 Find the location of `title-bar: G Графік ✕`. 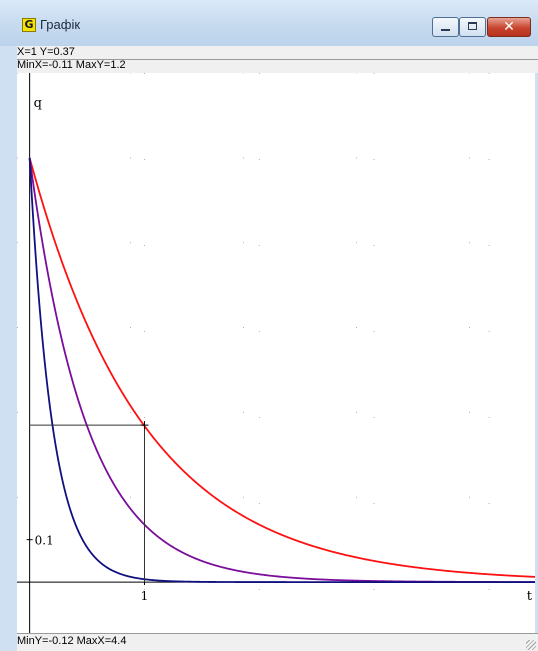

title-bar: G Графік ✕ is located at coordinates (269, 23).